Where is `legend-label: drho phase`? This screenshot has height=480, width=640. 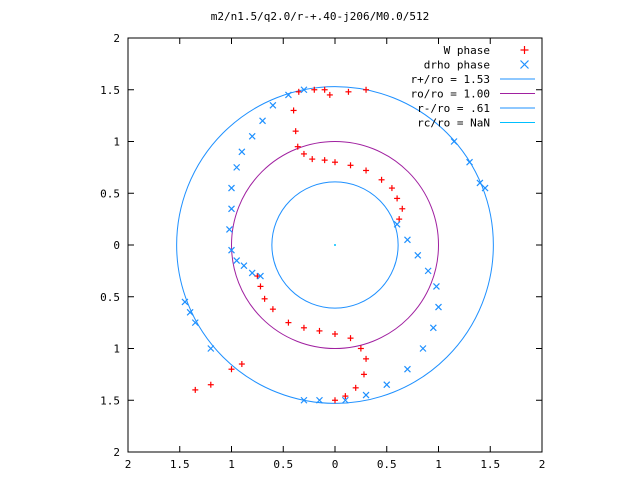
legend-label: drho phase is located at coordinates (457, 65).